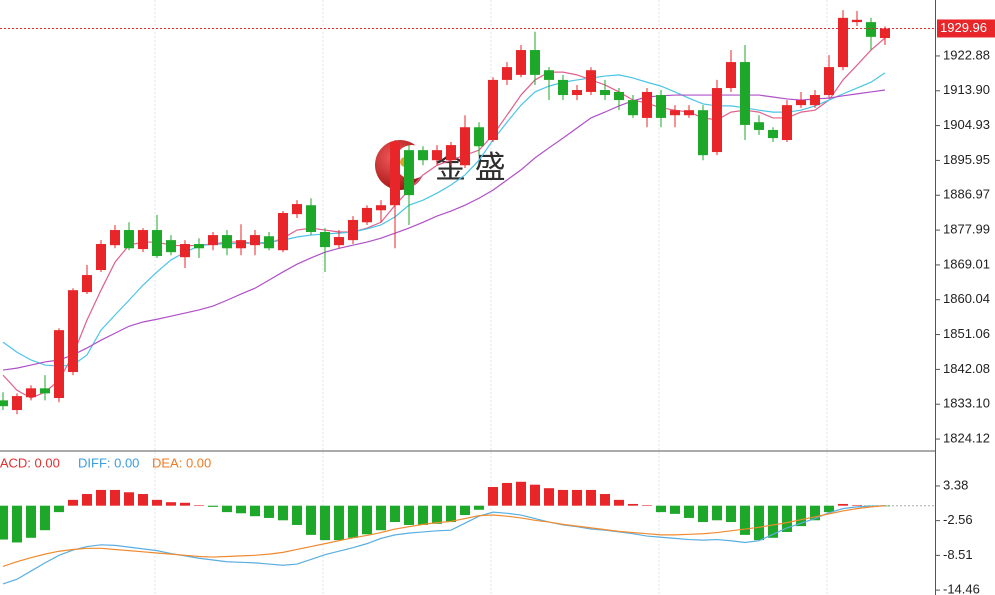  I want to click on legend-entry: DIFF: 0.00, so click(108, 462).